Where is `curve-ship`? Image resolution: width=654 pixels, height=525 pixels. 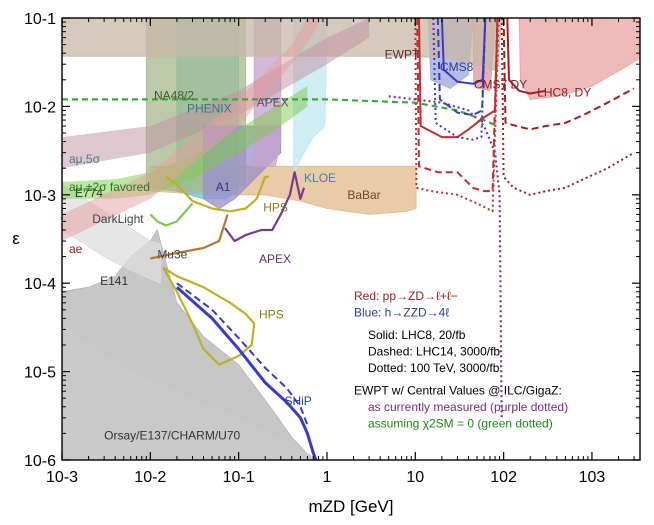 curve-ship is located at coordinates (246, 373).